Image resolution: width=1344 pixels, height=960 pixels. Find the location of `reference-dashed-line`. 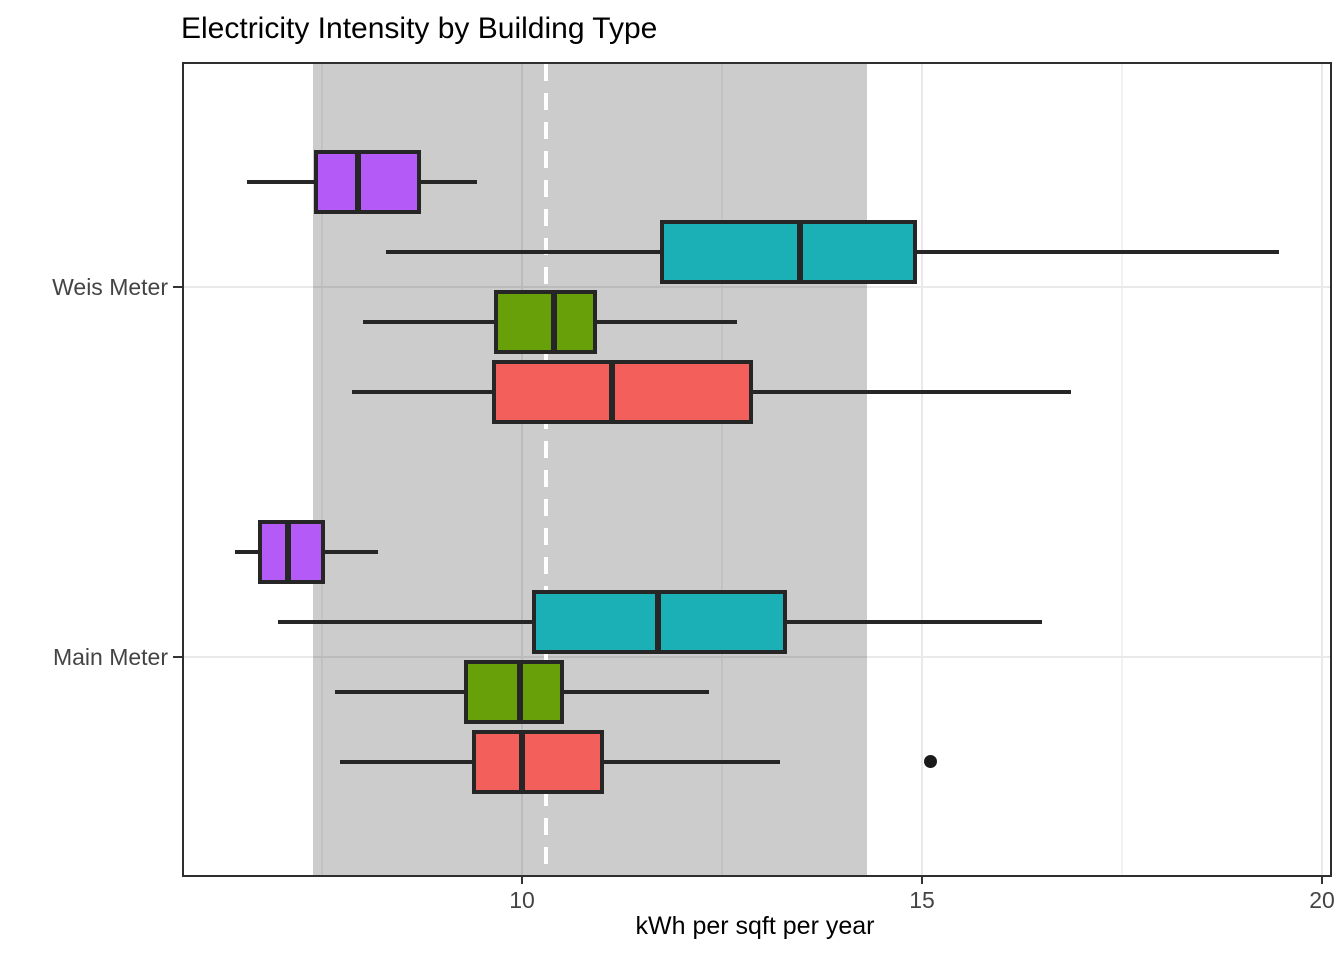

reference-dashed-line is located at coordinates (546, 469).